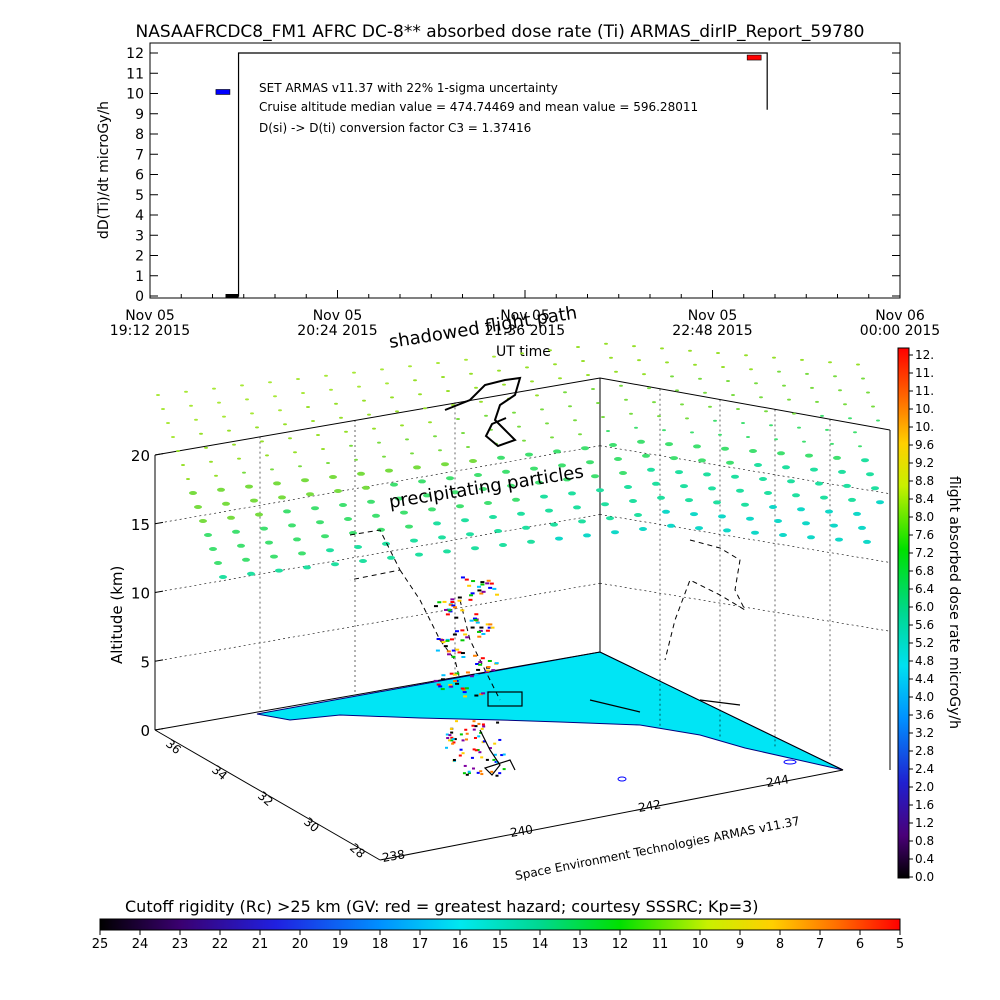  I want to click on altitude-tick-label: 0, so click(145, 731).